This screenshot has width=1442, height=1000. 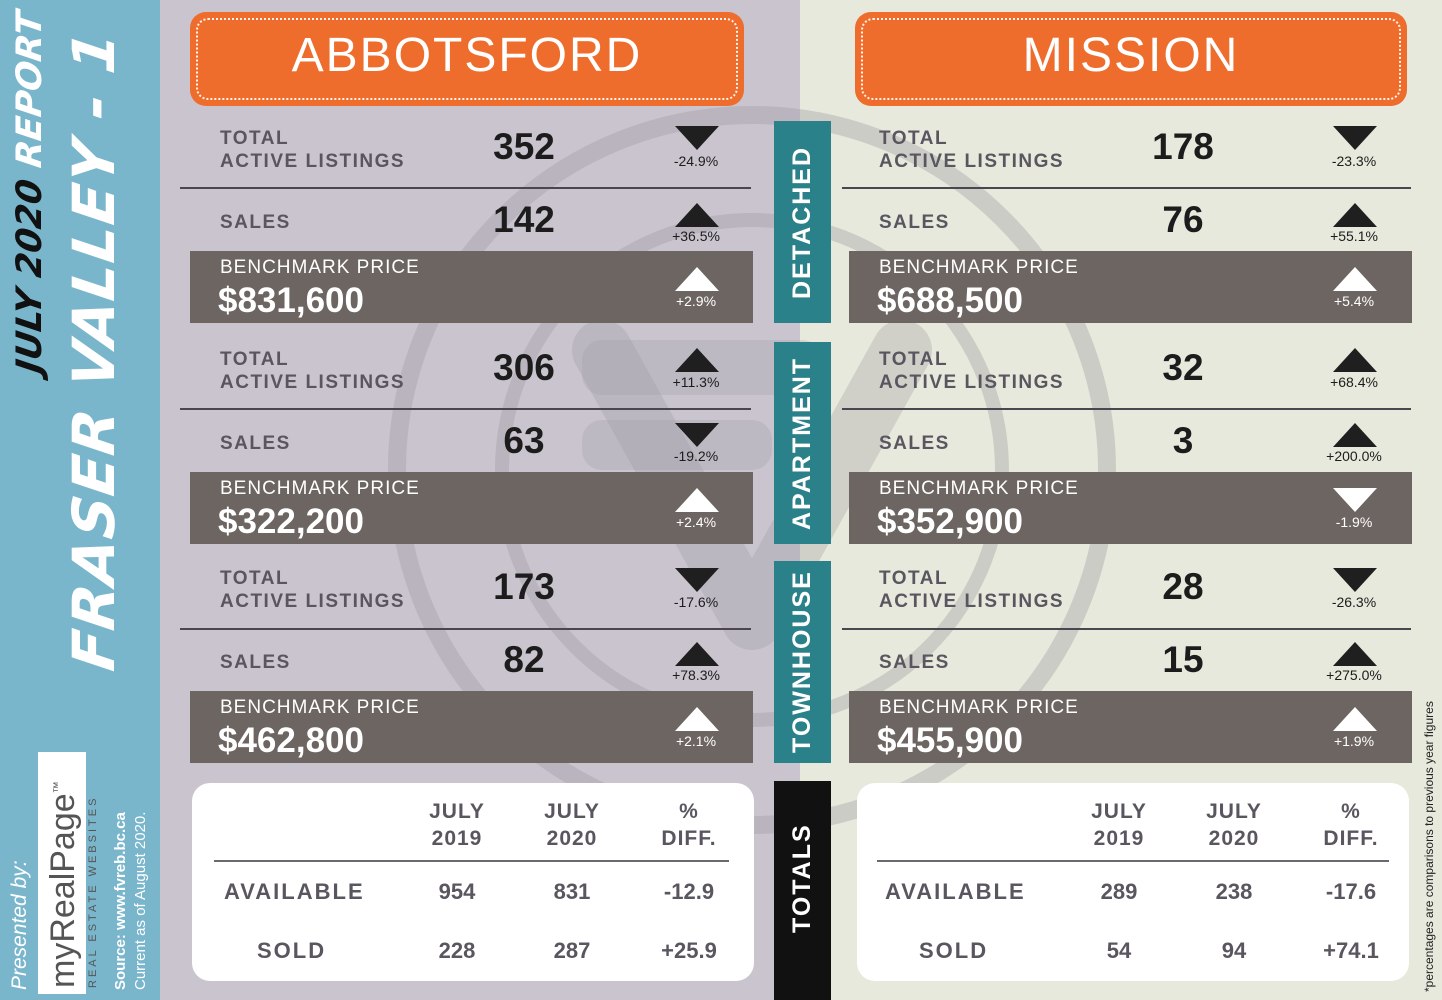 I want to click on current-as-of-text: Current as of August 2020., so click(x=140, y=900).